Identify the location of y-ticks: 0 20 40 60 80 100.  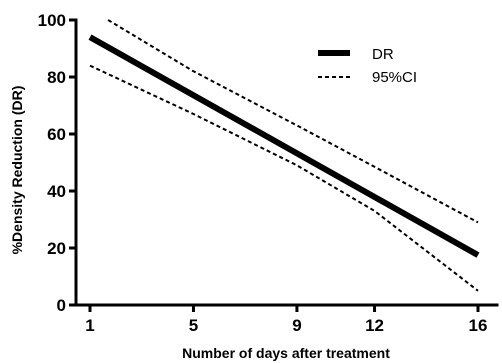
(57, 163).